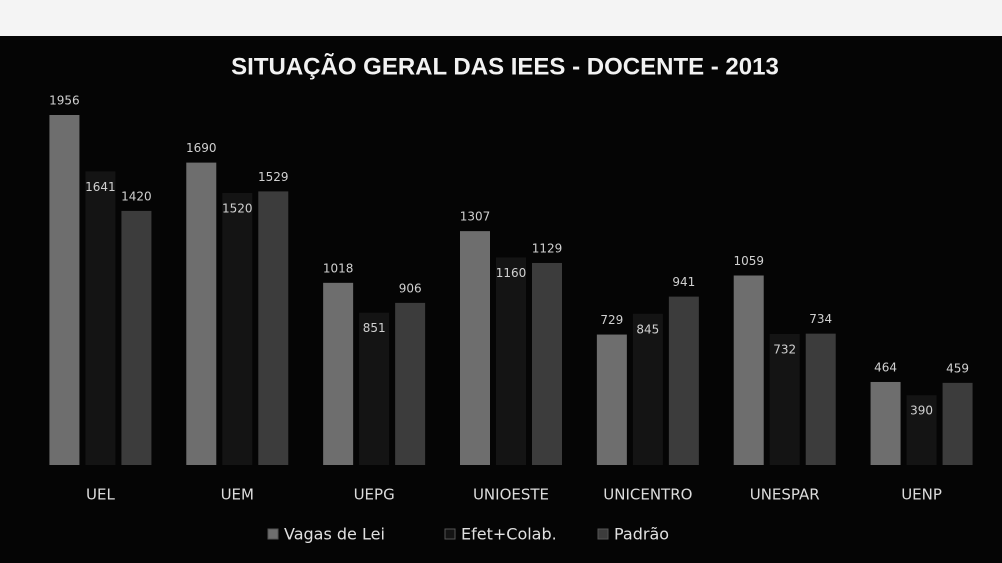 The image size is (1002, 563). Describe the element at coordinates (201, 148) in the screenshot. I see `data-label: 1690` at that location.